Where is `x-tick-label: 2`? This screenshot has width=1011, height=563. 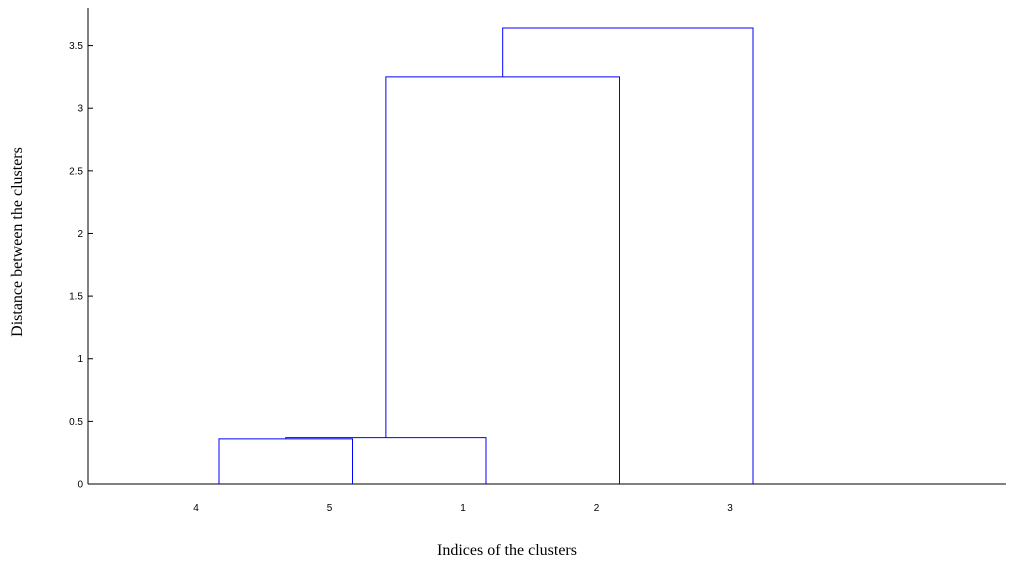
x-tick-label: 2 is located at coordinates (597, 508).